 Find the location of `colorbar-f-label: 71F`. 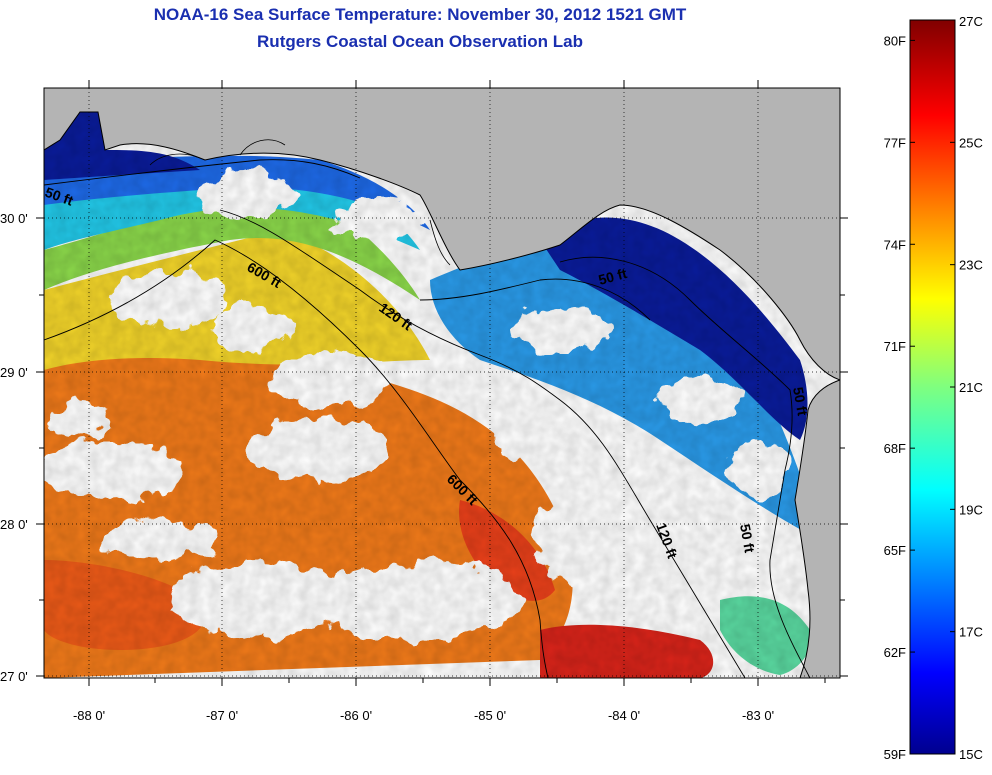

colorbar-f-label: 71F is located at coordinates (895, 346).